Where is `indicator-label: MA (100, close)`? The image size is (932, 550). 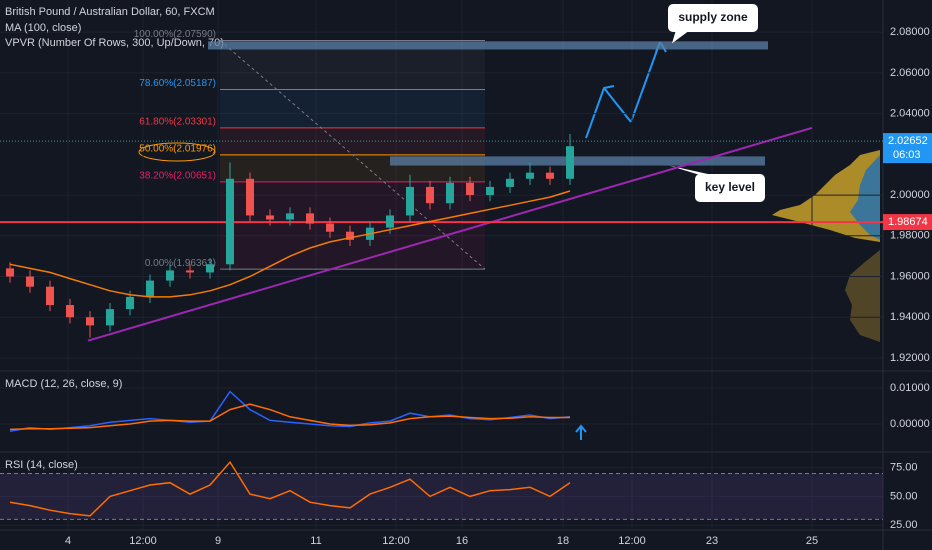
indicator-label: MA (100, close) is located at coordinates (43, 28).